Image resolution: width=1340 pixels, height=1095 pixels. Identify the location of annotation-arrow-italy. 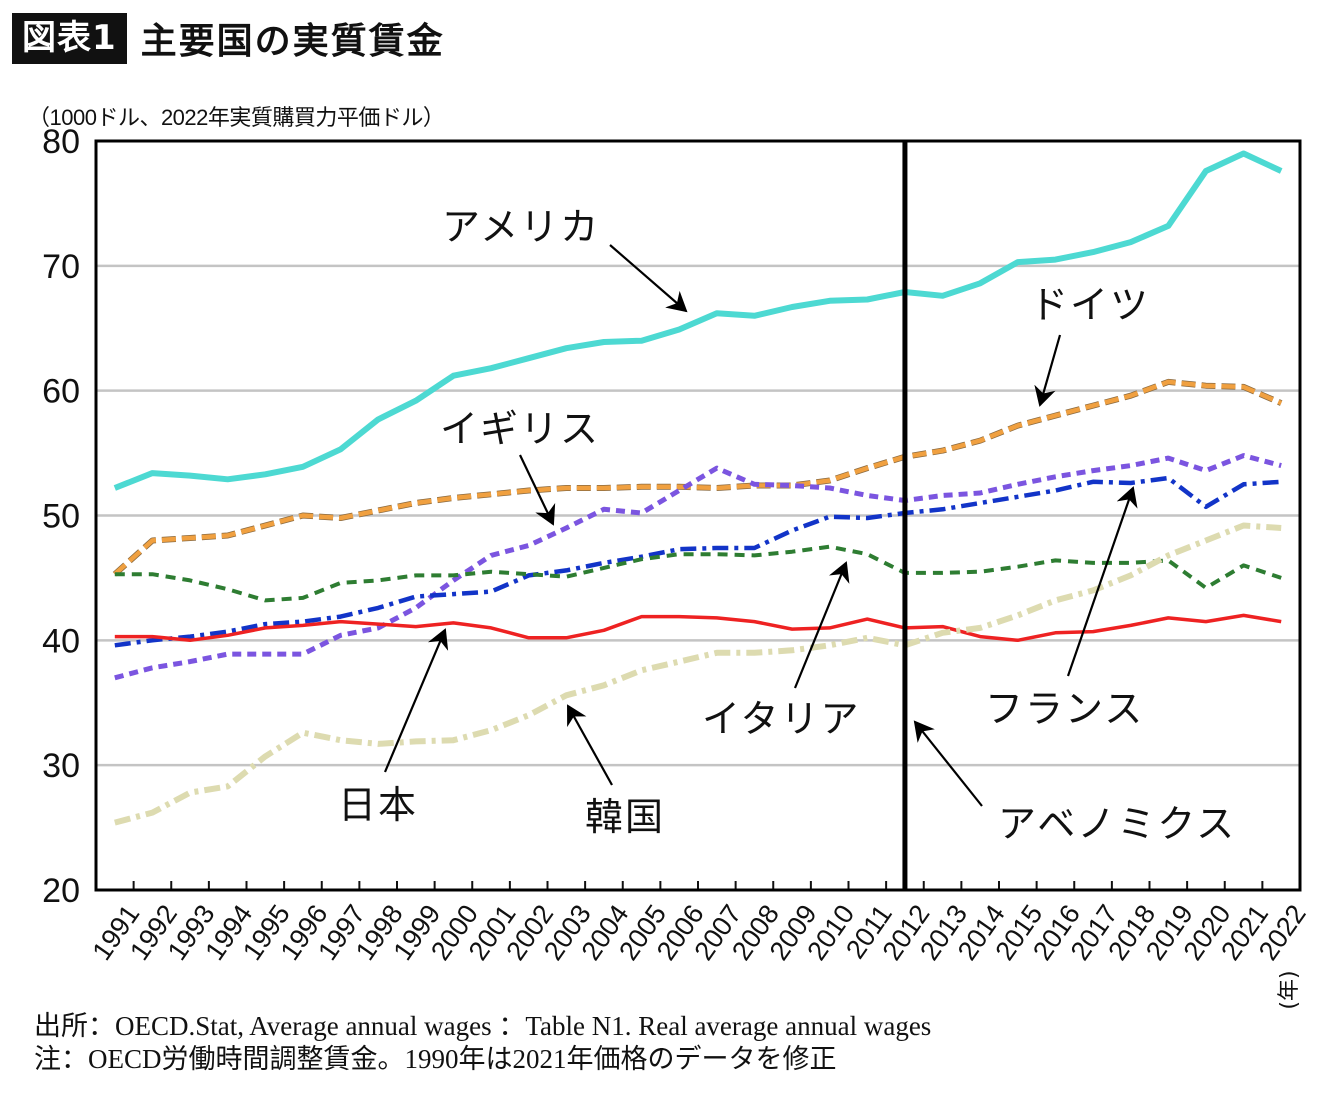
(821, 625).